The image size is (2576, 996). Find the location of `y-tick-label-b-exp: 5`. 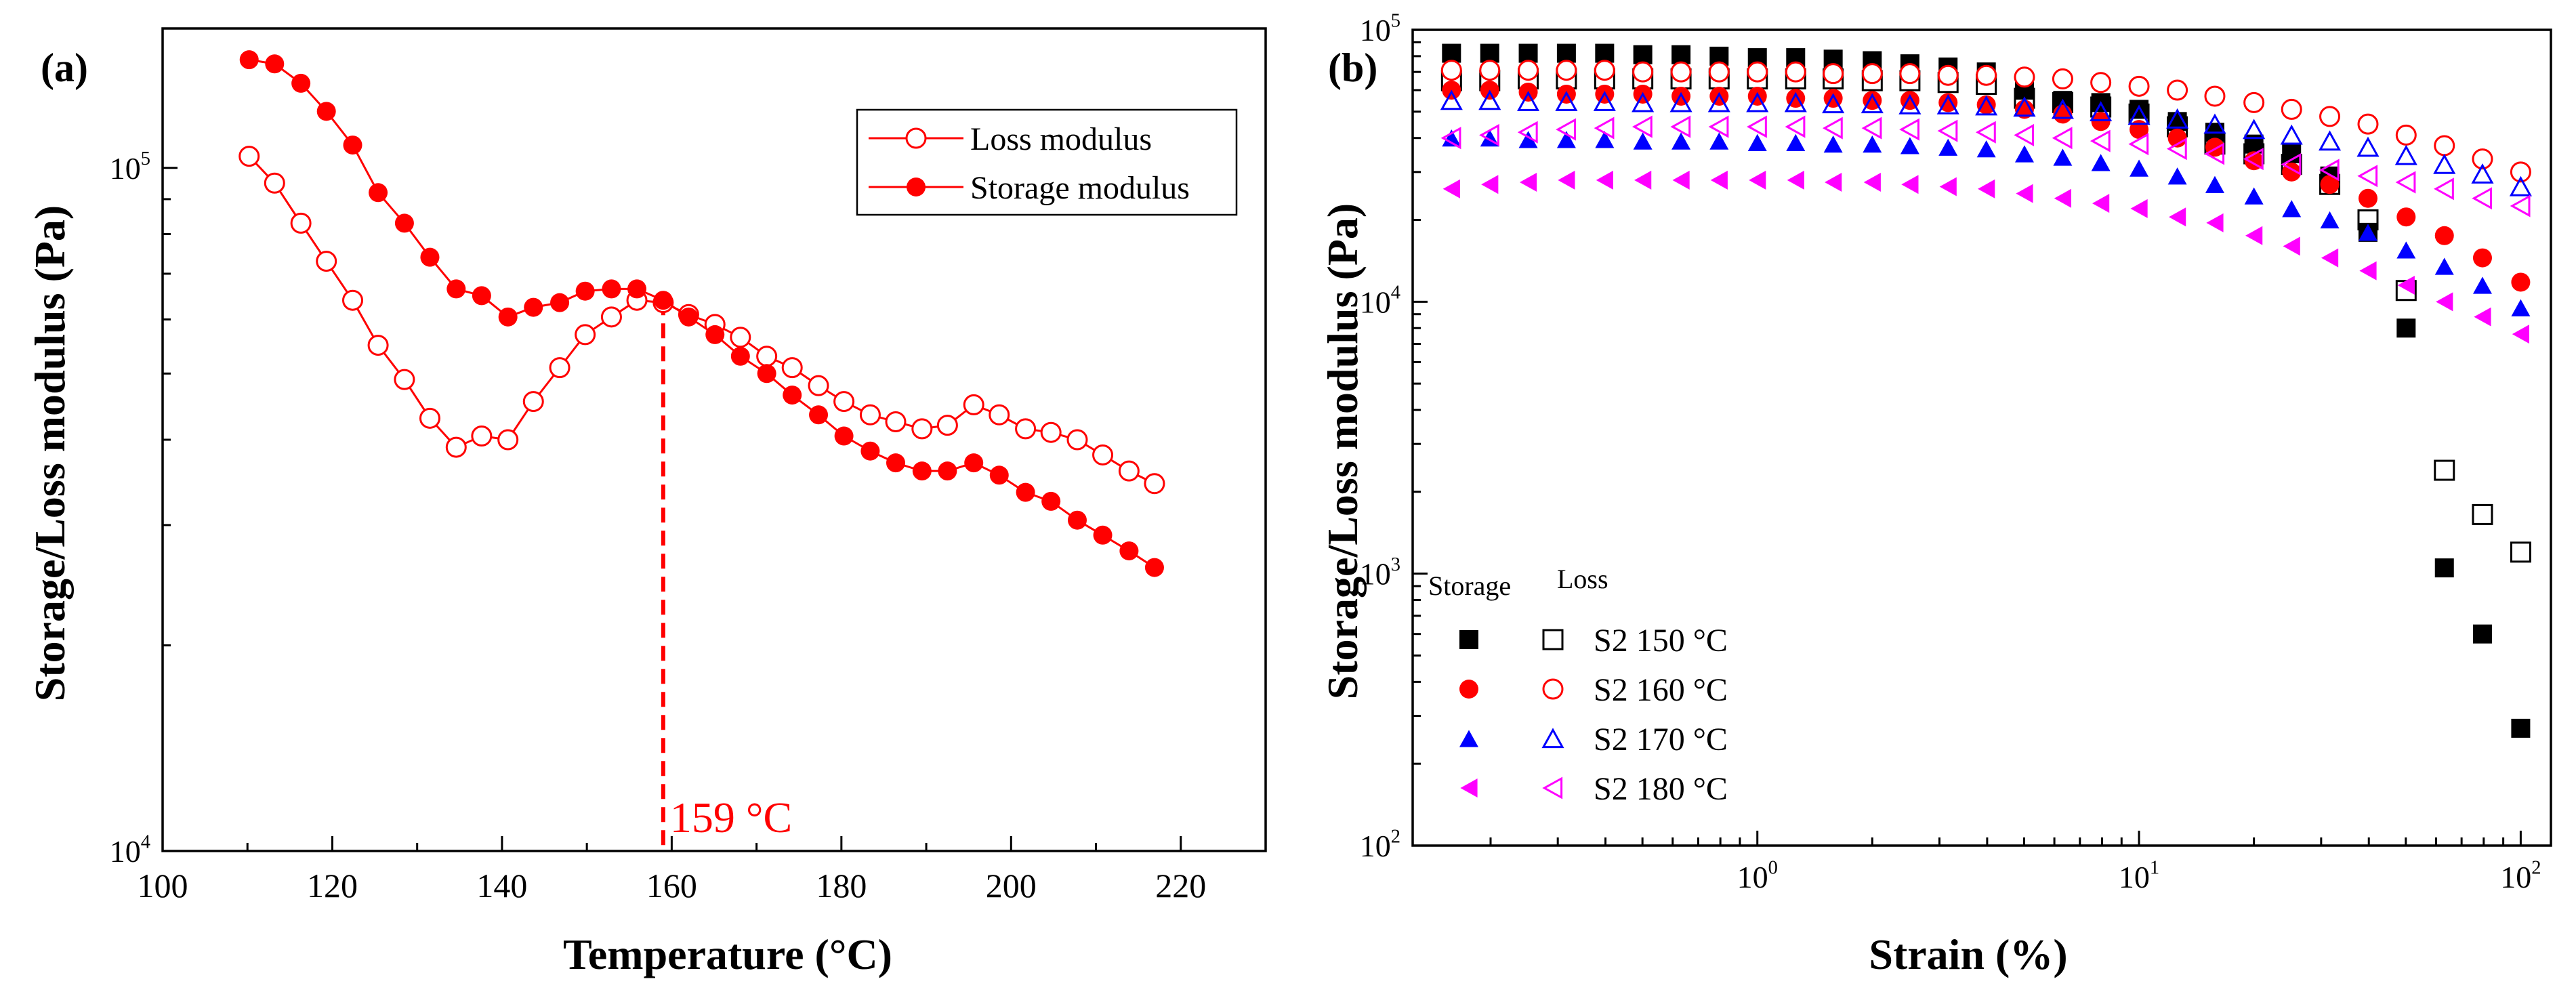

y-tick-label-b-exp: 5 is located at coordinates (1395, 20).